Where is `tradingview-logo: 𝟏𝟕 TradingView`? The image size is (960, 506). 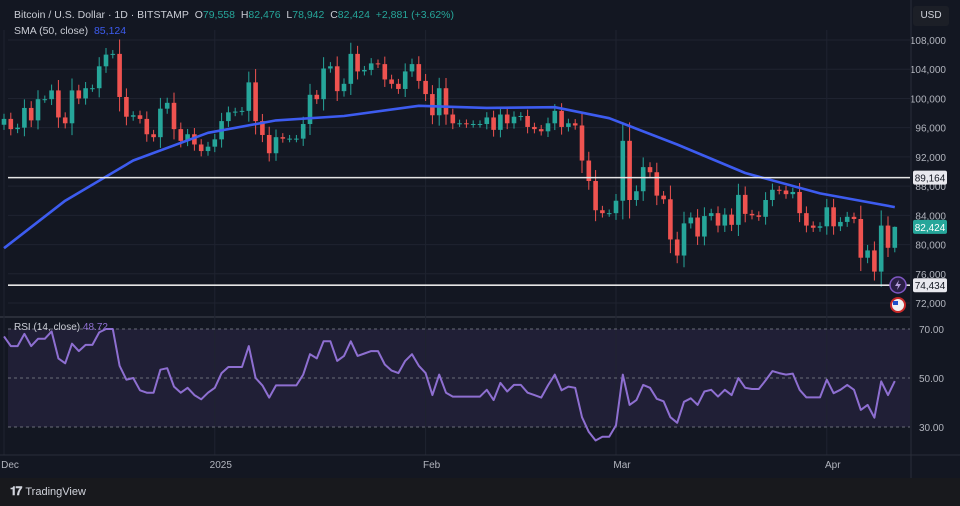 tradingview-logo: 𝟏𝟕 TradingView is located at coordinates (48, 491).